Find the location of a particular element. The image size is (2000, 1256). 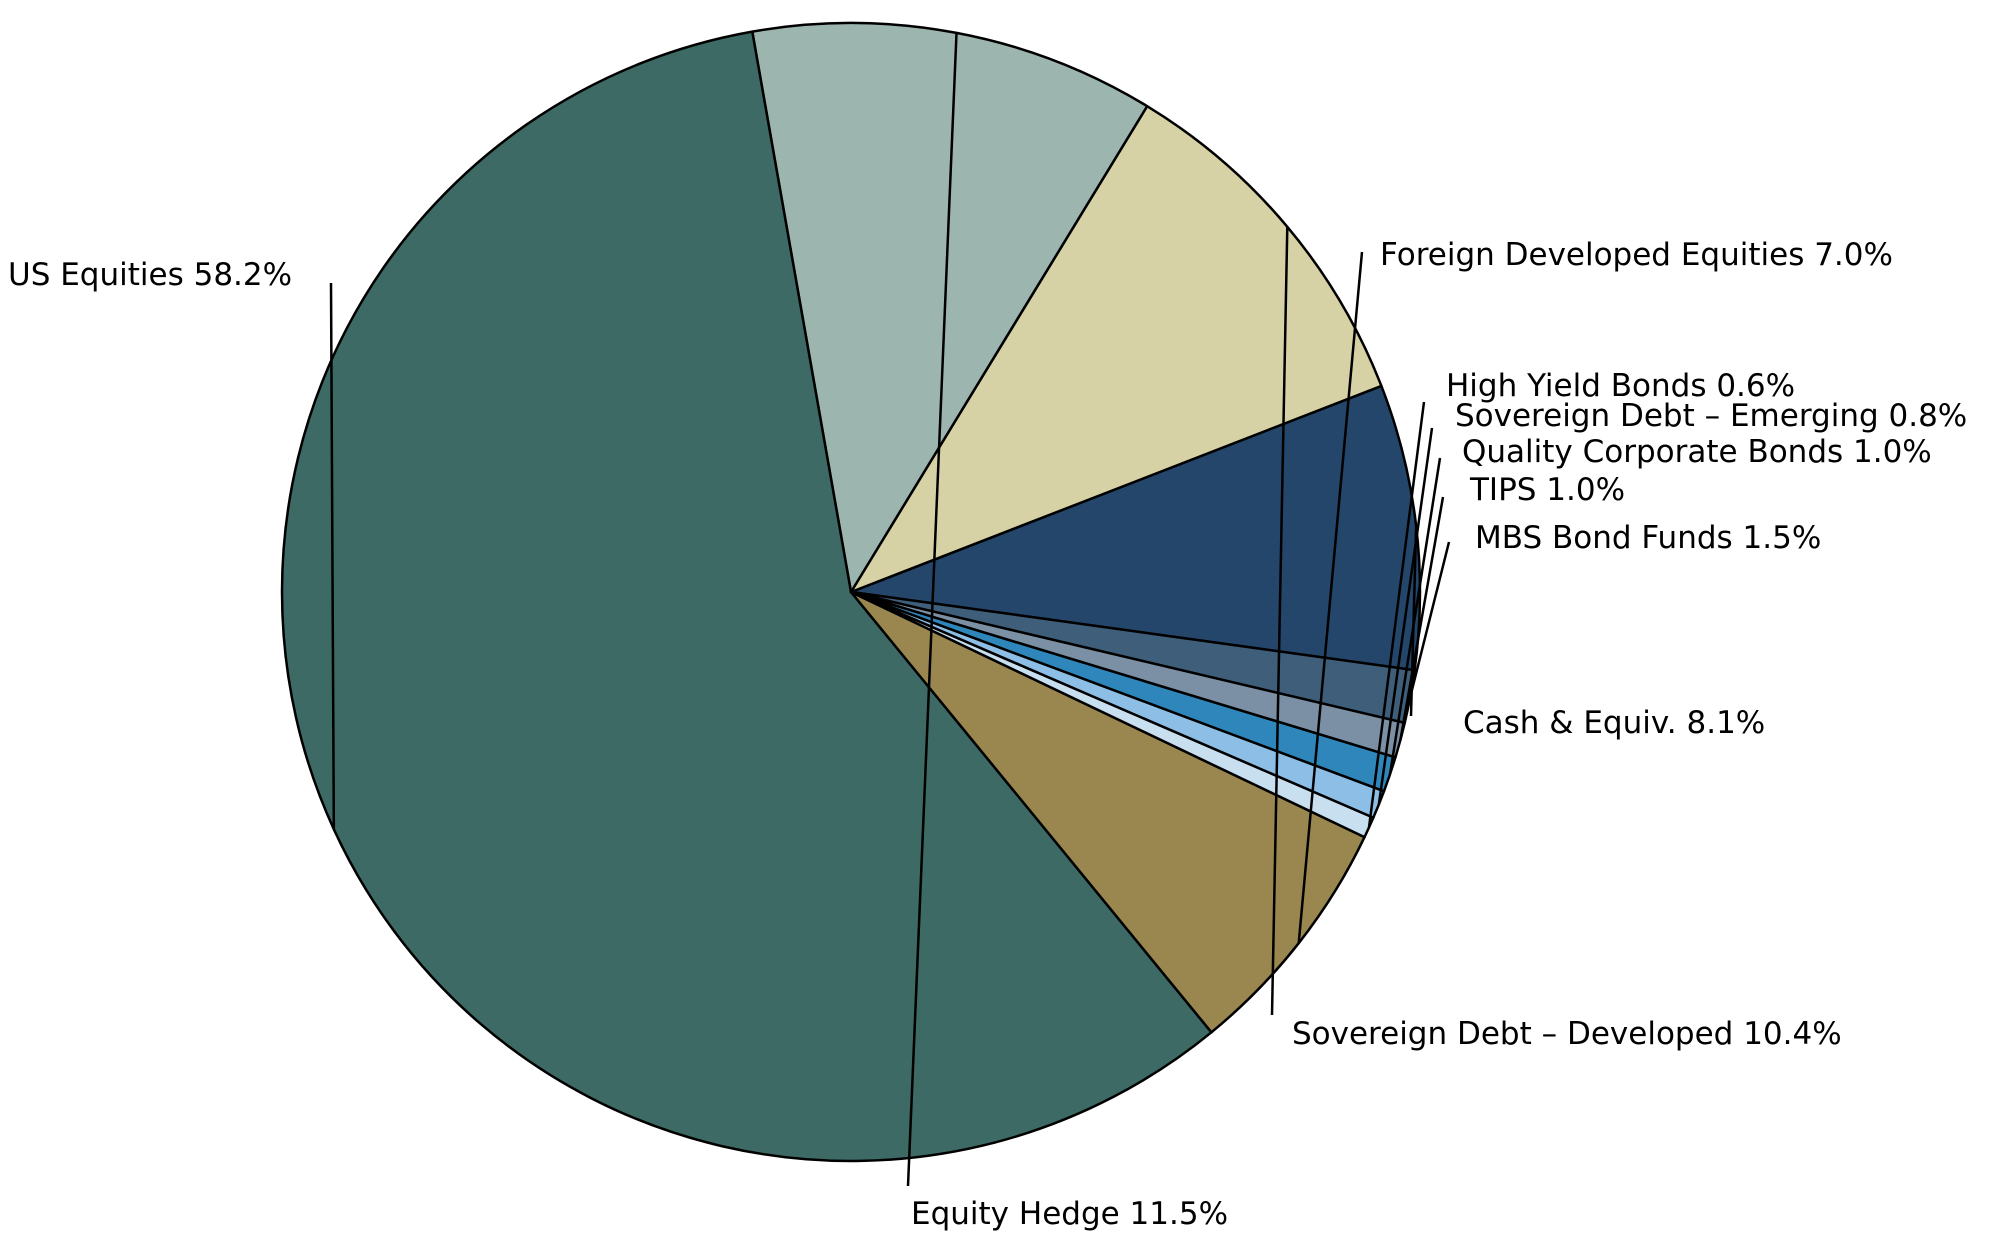

slice-label-7: Quality Corporate Bonds 1.0% is located at coordinates (1697, 452).